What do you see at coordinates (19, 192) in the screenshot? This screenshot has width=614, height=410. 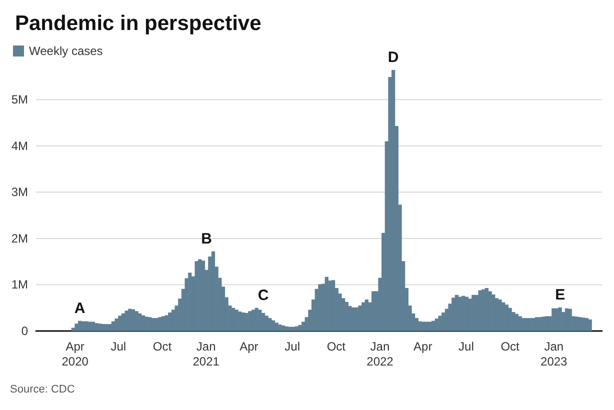 I see `y-tick-label: 3M` at bounding box center [19, 192].